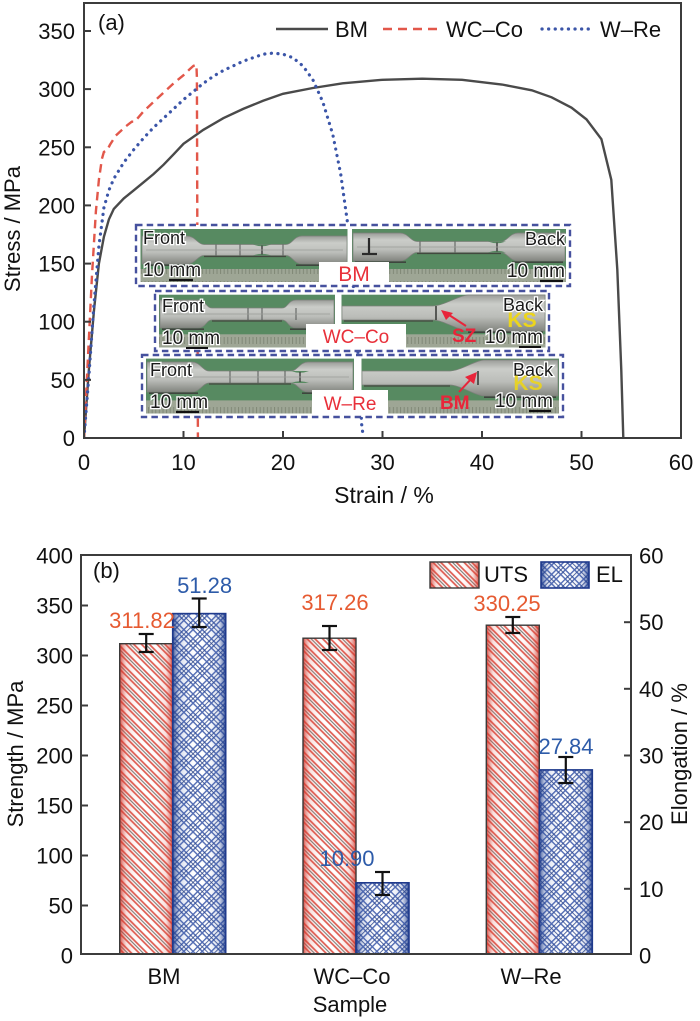 The height and width of the screenshot is (1021, 700). What do you see at coordinates (334, 602) in the screenshot?
I see `svg-text: 317.26` at bounding box center [334, 602].